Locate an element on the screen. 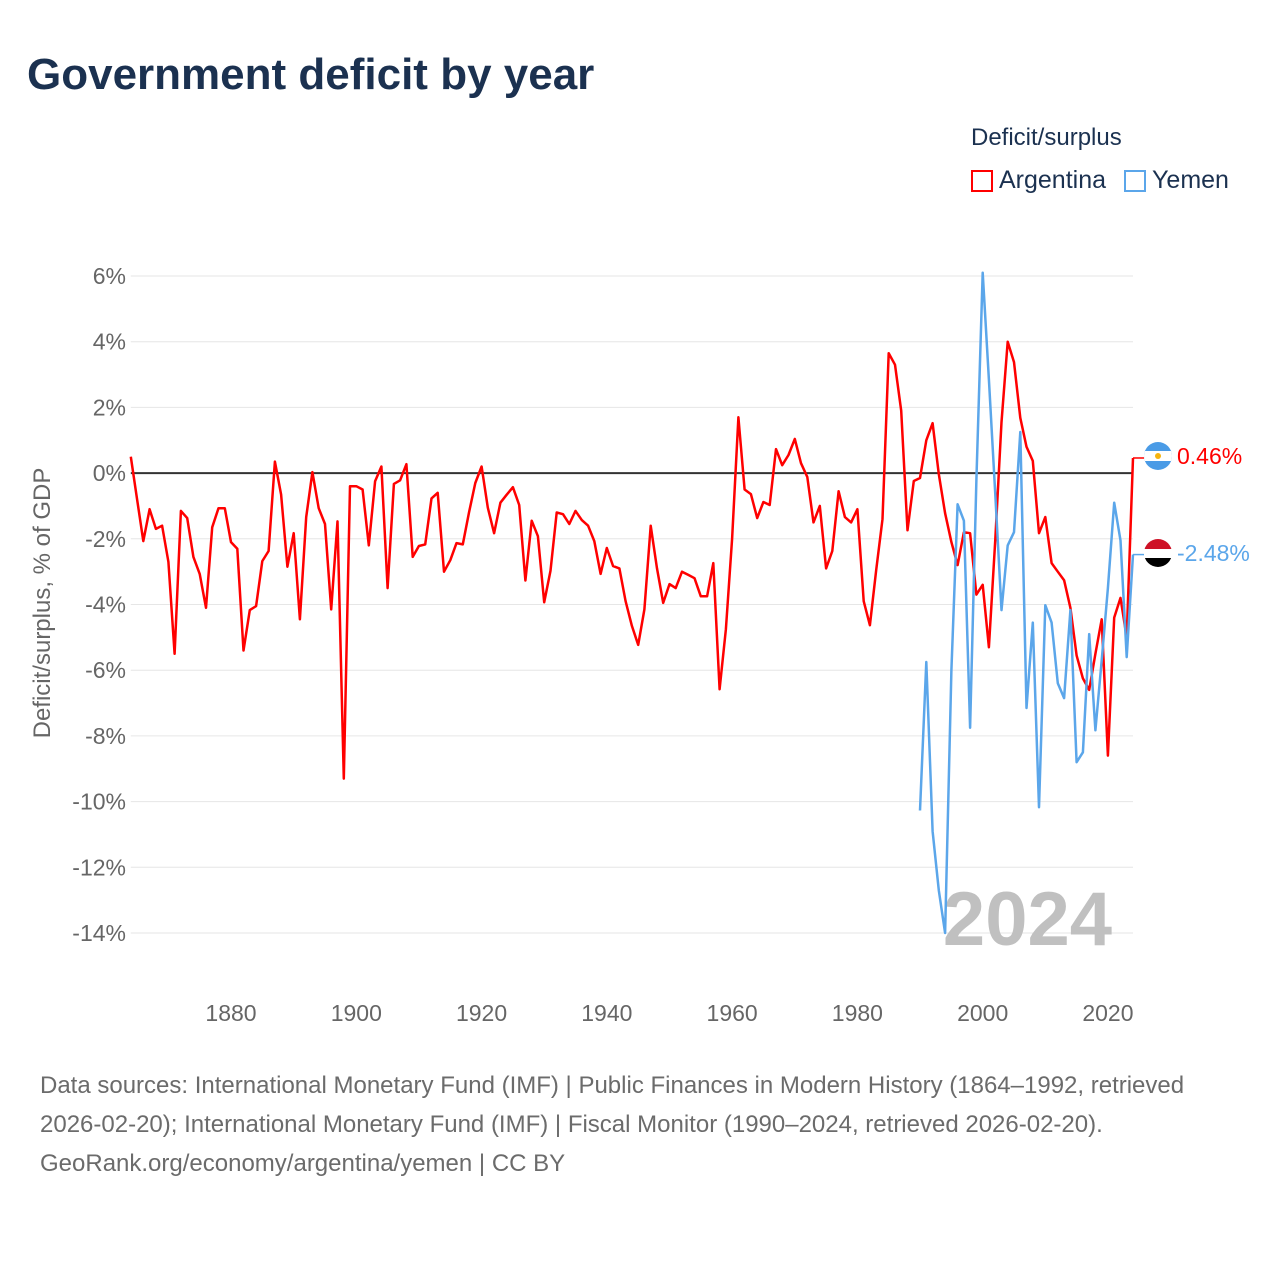 The image size is (1280, 1280). x-tick-label: 2020 is located at coordinates (1107, 1013).